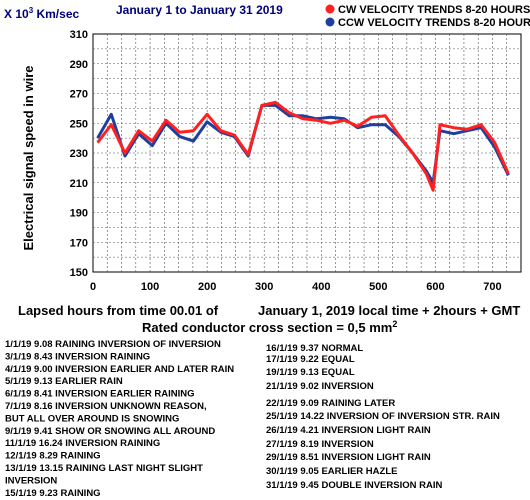 This screenshot has width=530, height=500. I want to click on annotation-right: 21/1/19 9.02 INVERSION, so click(320, 386).